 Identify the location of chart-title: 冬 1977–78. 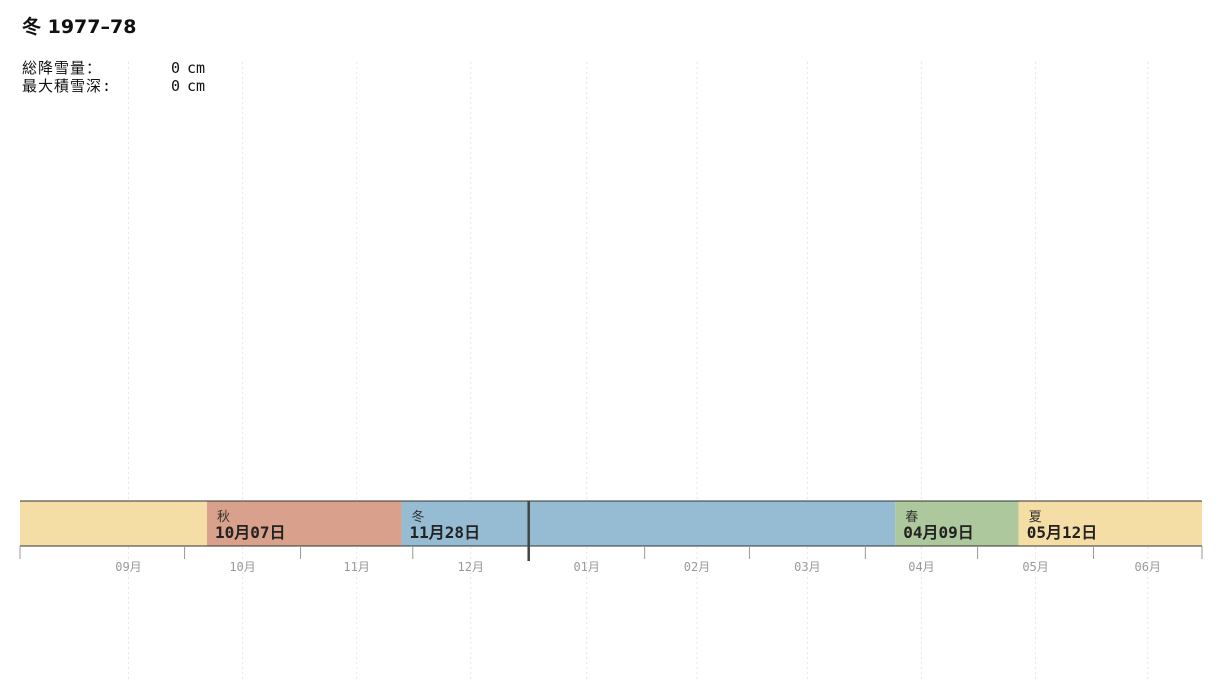
(79, 27).